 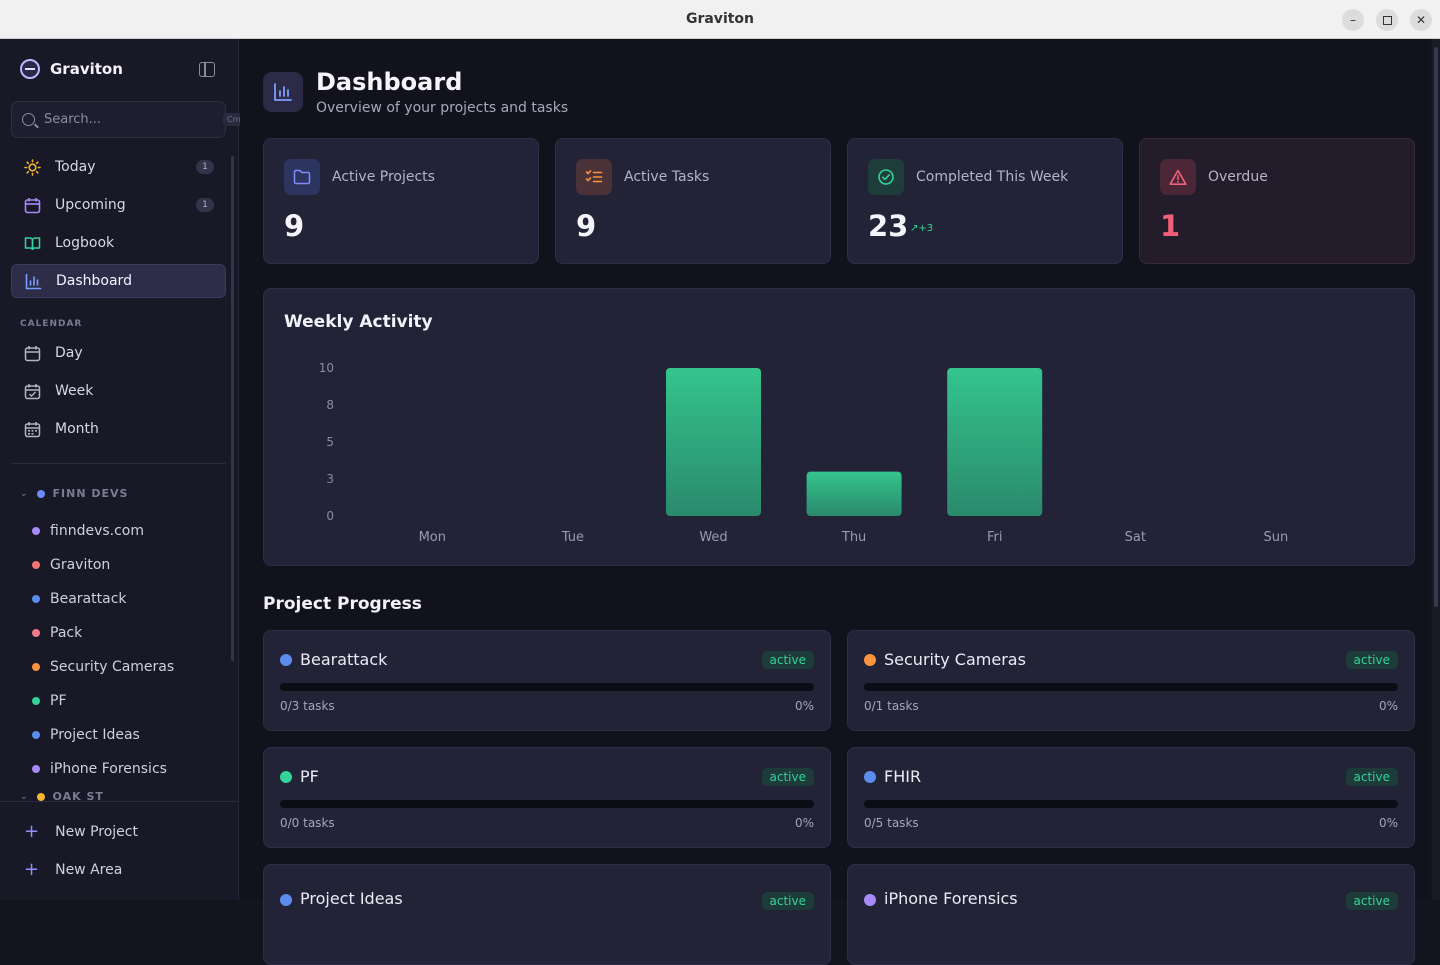 I want to click on calendar-icon, so click(x=32, y=205).